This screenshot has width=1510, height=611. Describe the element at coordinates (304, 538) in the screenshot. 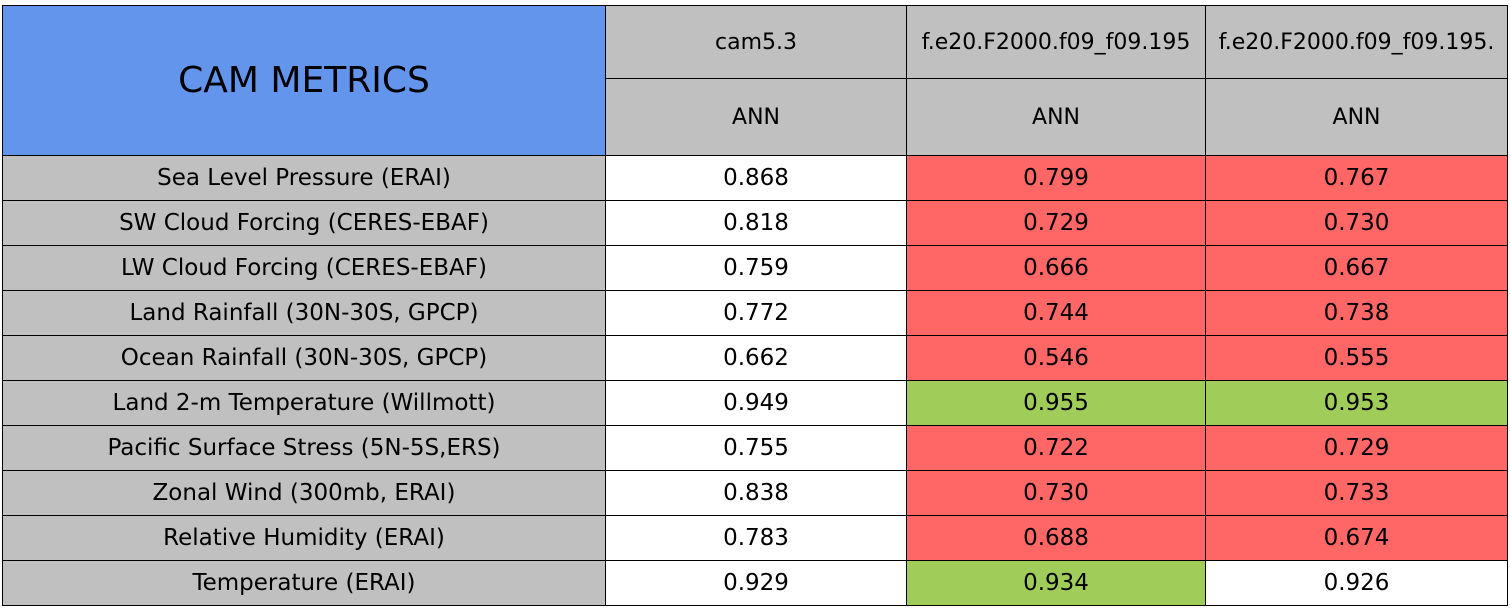

I see `row-label: Relative Humidity (ERAI)` at that location.